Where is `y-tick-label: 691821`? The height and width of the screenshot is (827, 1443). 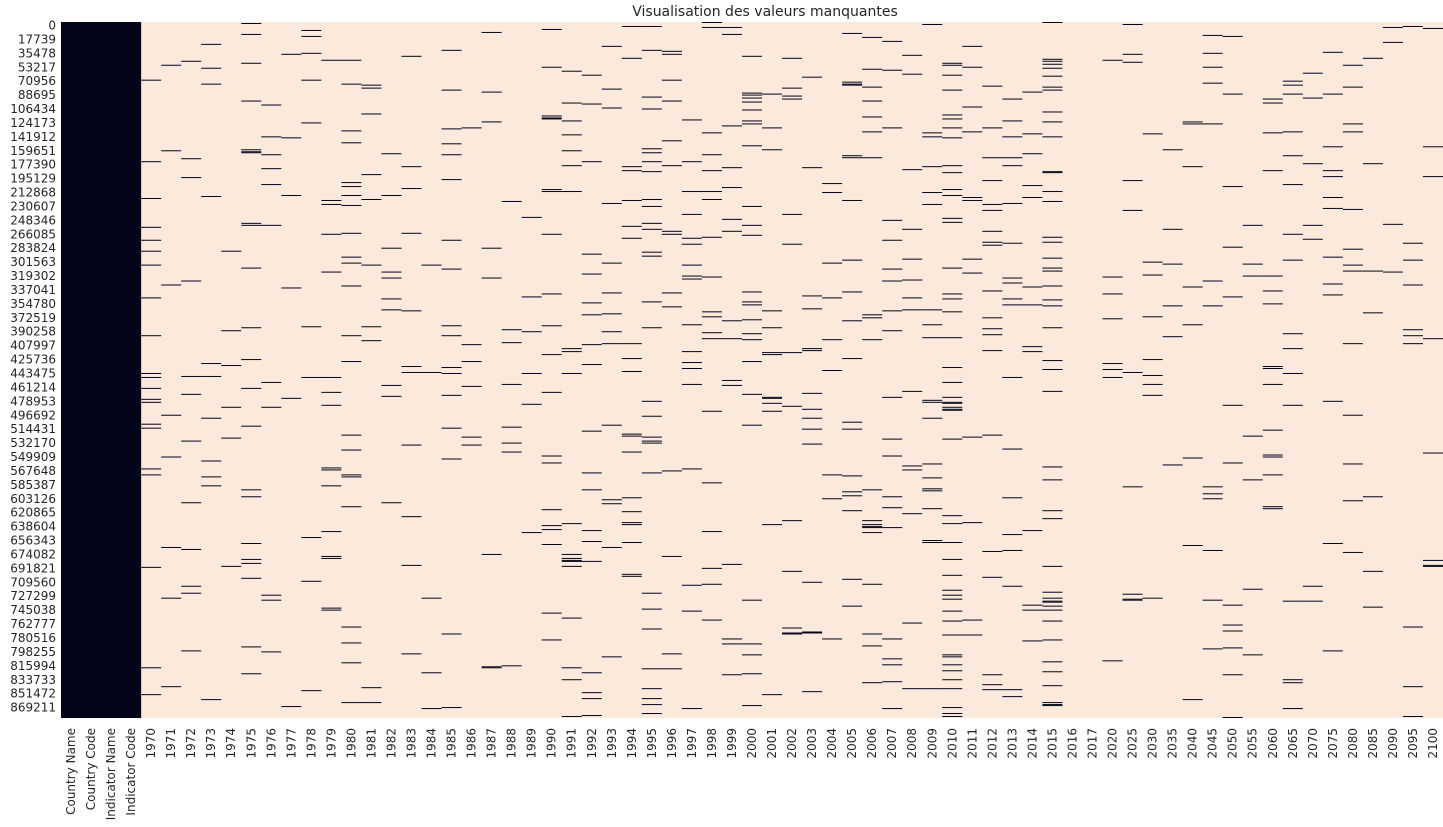 y-tick-label: 691821 is located at coordinates (33, 568).